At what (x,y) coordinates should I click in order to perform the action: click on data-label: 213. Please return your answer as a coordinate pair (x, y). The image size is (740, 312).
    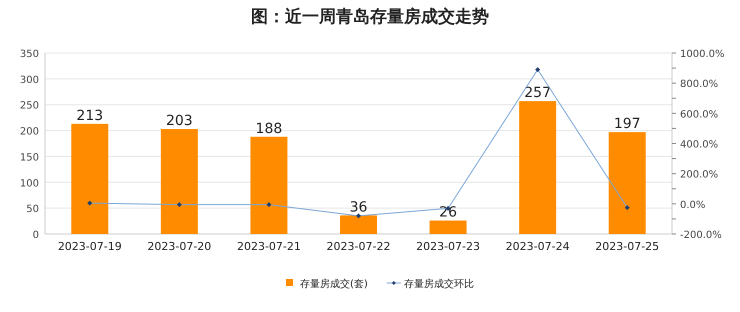
    Looking at the image, I should click on (90, 116).